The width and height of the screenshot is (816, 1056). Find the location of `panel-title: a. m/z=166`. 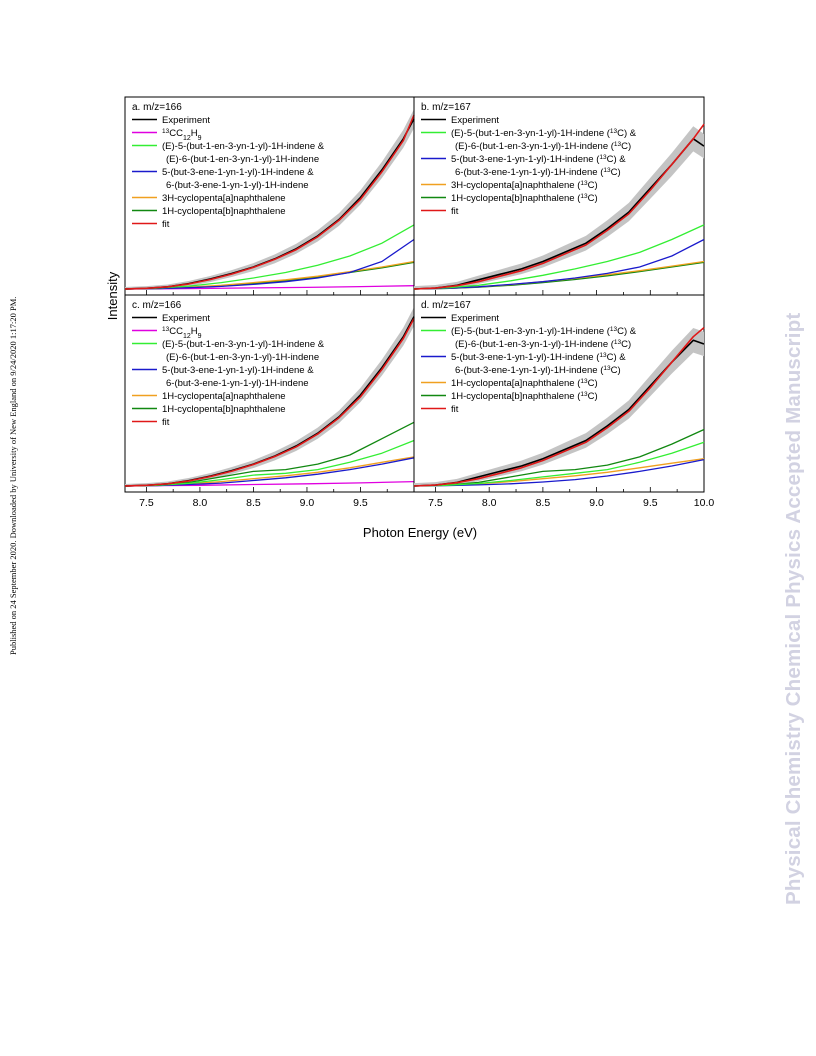

panel-title: a. m/z=166 is located at coordinates (157, 107).